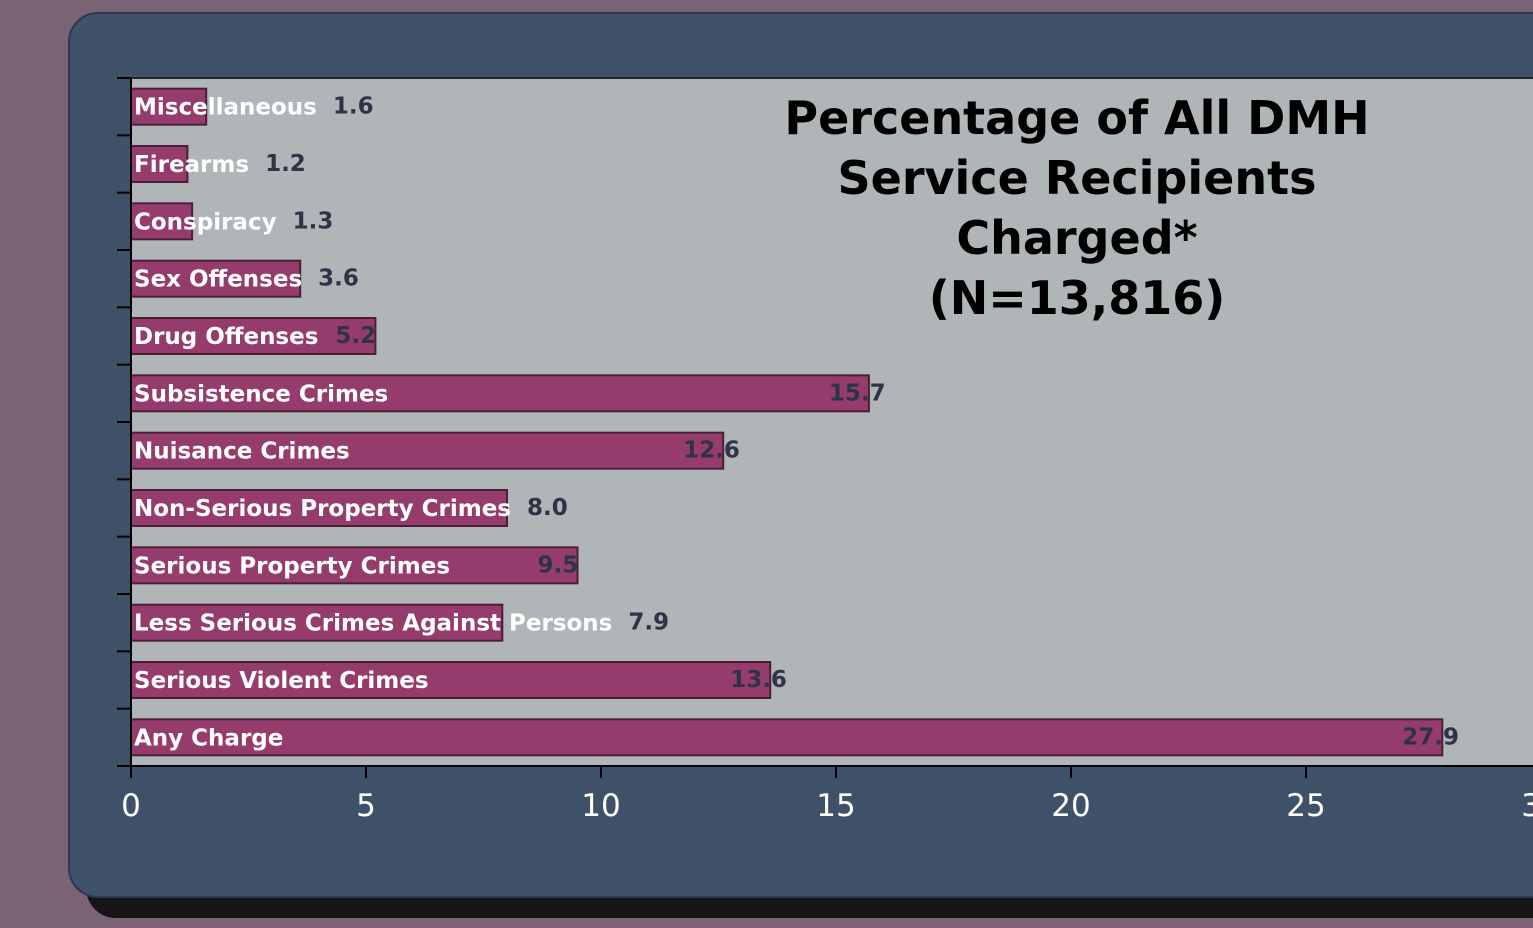 The width and height of the screenshot is (1533, 928). I want to click on x-tick-label-3: 15, so click(835, 806).